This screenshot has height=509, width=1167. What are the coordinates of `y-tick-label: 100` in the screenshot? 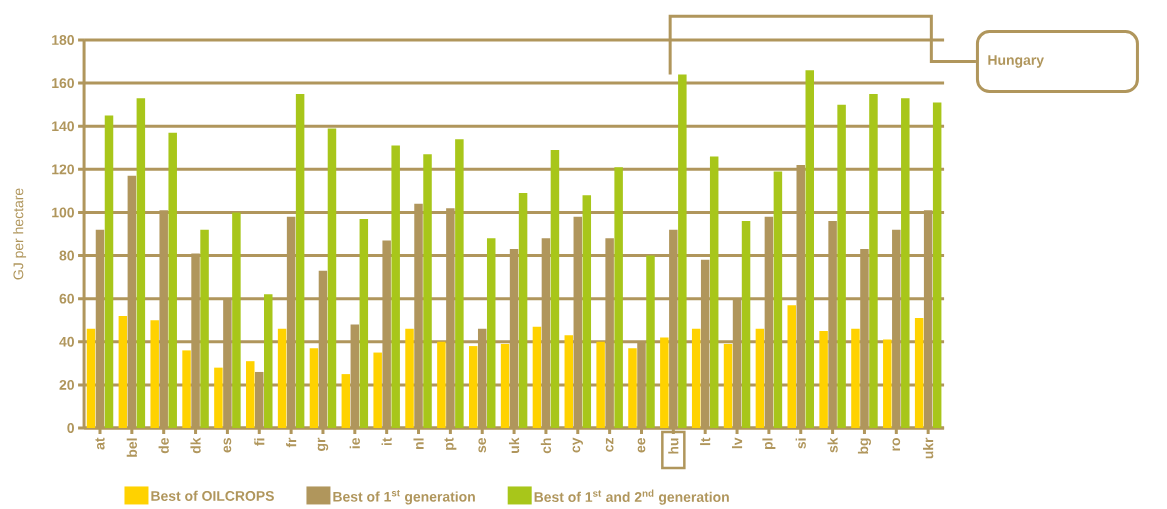 It's located at (63, 212).